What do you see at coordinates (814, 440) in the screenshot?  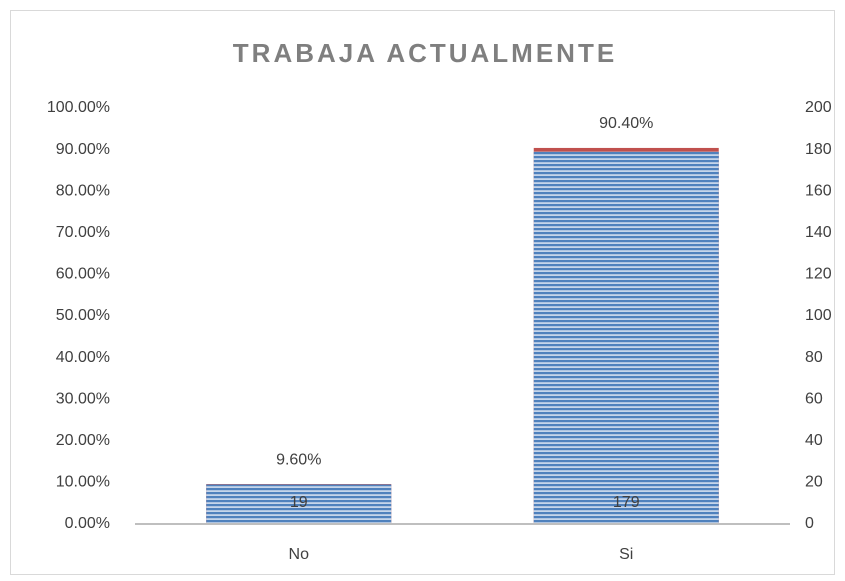 I see `y2-tick-label: 40` at bounding box center [814, 440].